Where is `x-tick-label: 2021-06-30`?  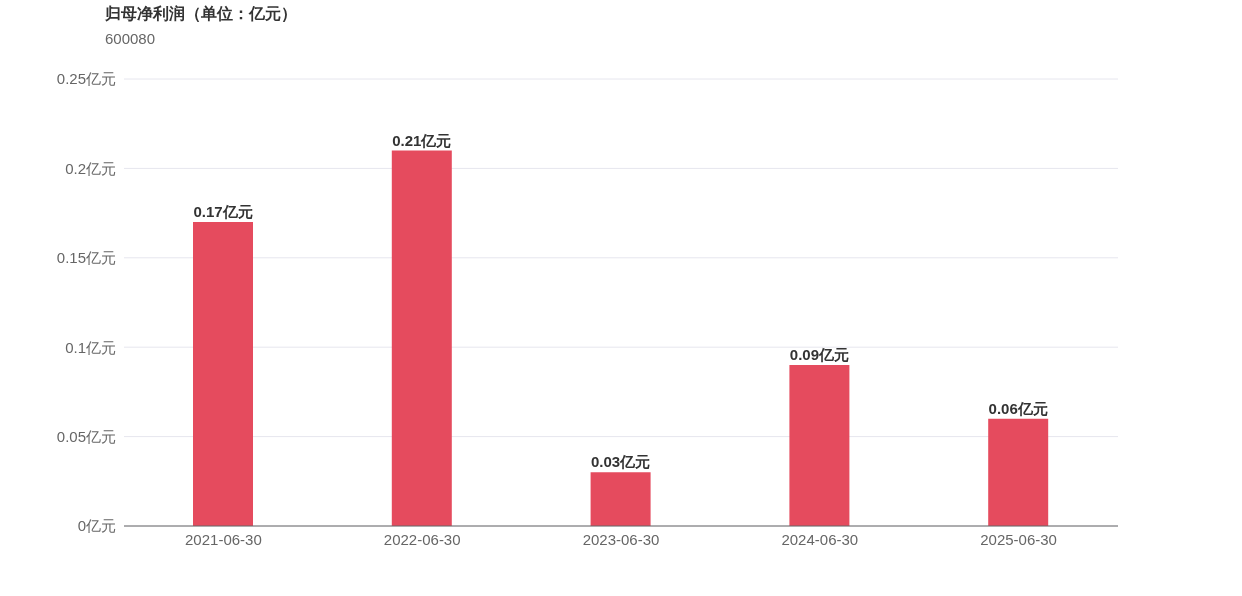
x-tick-label: 2021-06-30 is located at coordinates (223, 539).